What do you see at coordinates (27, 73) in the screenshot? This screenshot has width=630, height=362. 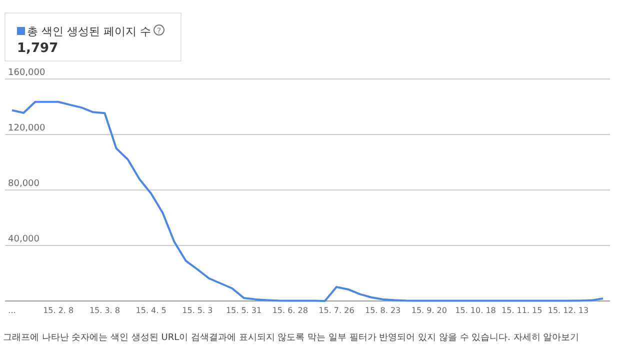 I see `y-tick-label: 160,000` at bounding box center [27, 73].